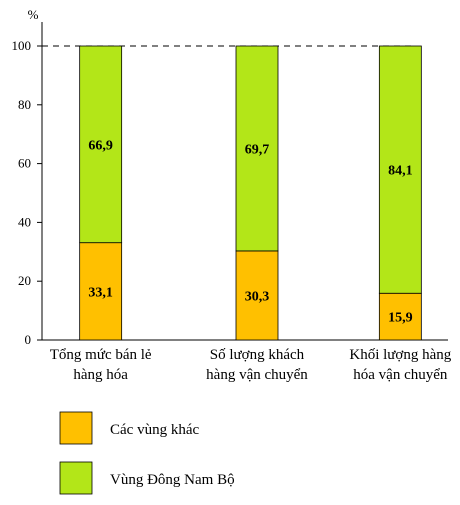  I want to click on legend-label: Vùng Đông Nam Bộ, so click(172, 480).